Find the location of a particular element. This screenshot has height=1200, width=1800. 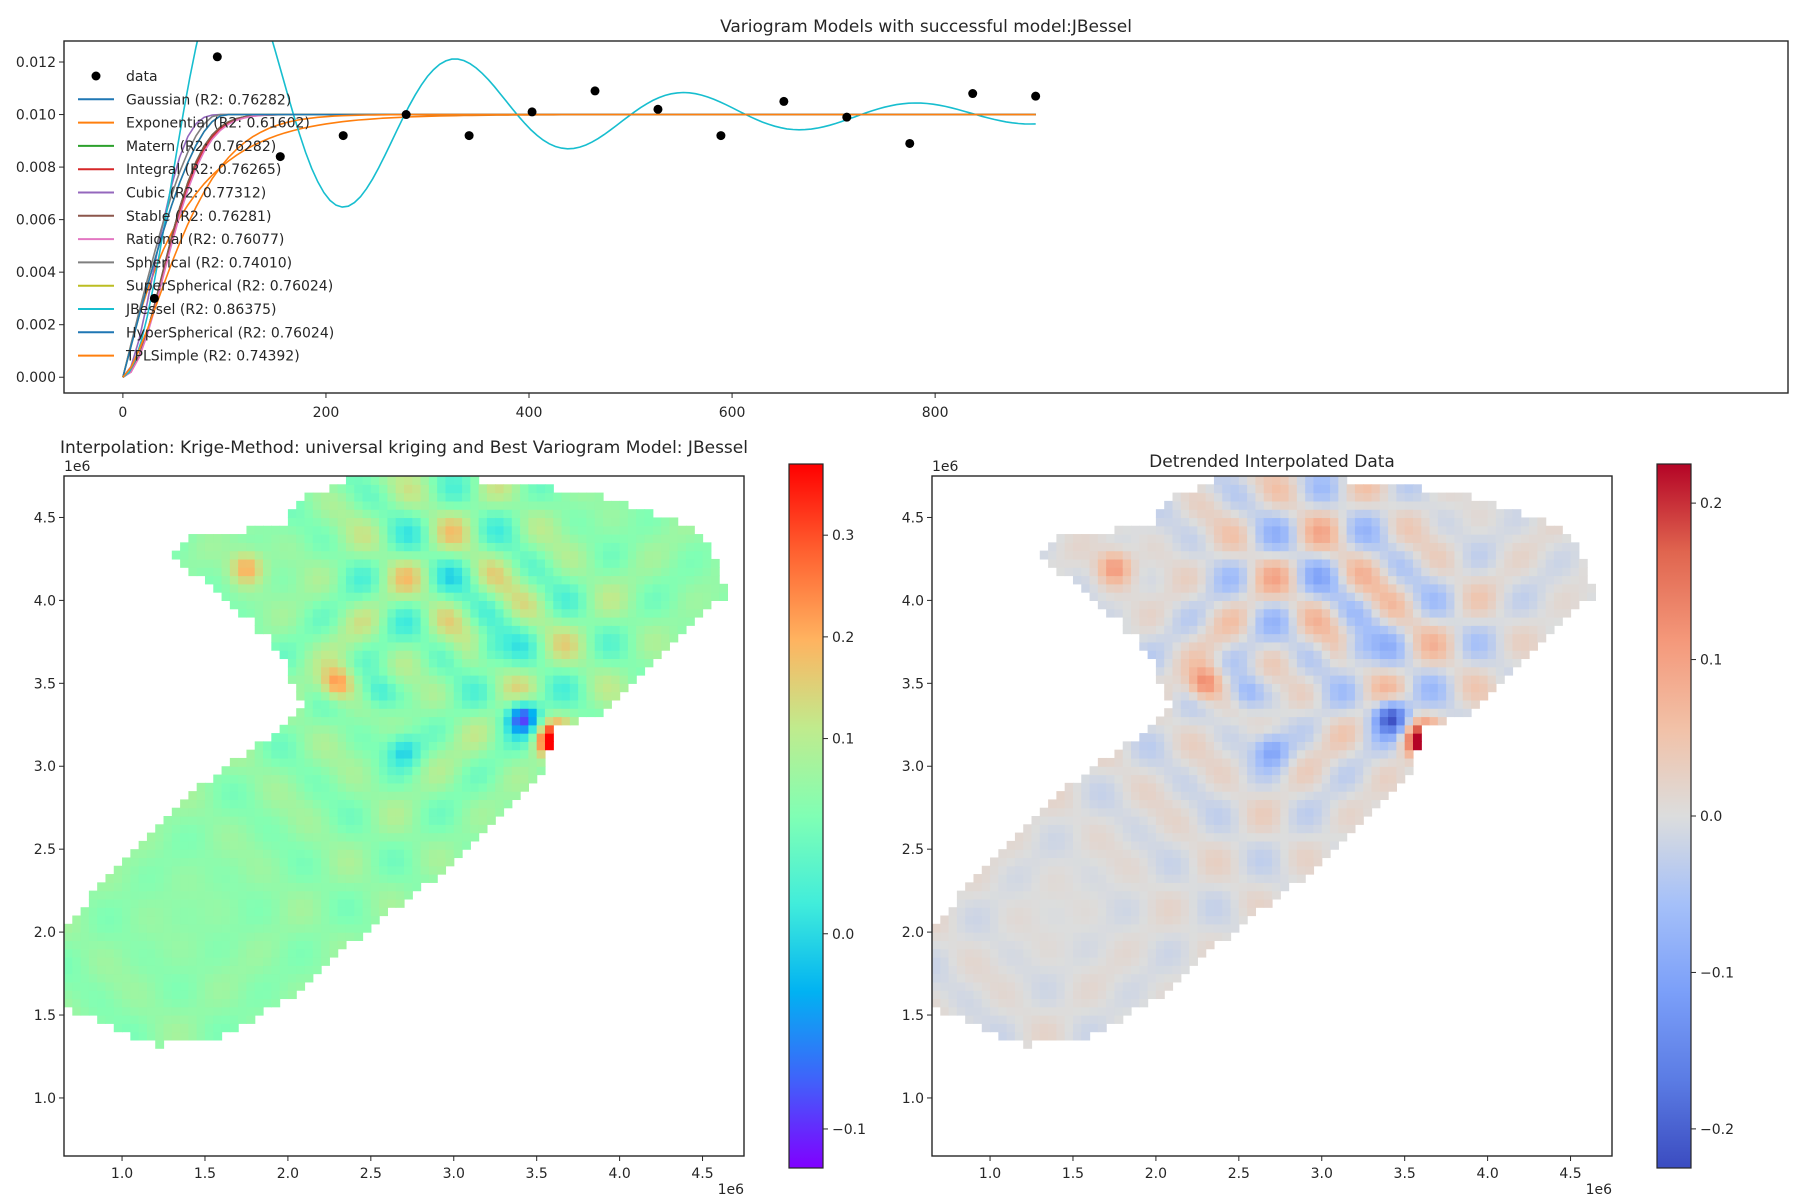

x-tick-label: 200 is located at coordinates (326, 413).